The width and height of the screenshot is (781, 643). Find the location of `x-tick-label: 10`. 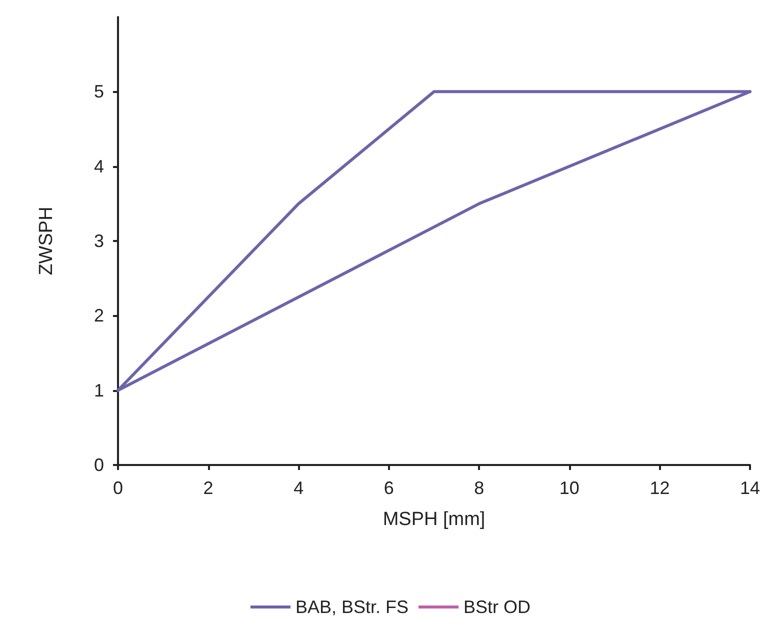

x-tick-label: 10 is located at coordinates (569, 488).